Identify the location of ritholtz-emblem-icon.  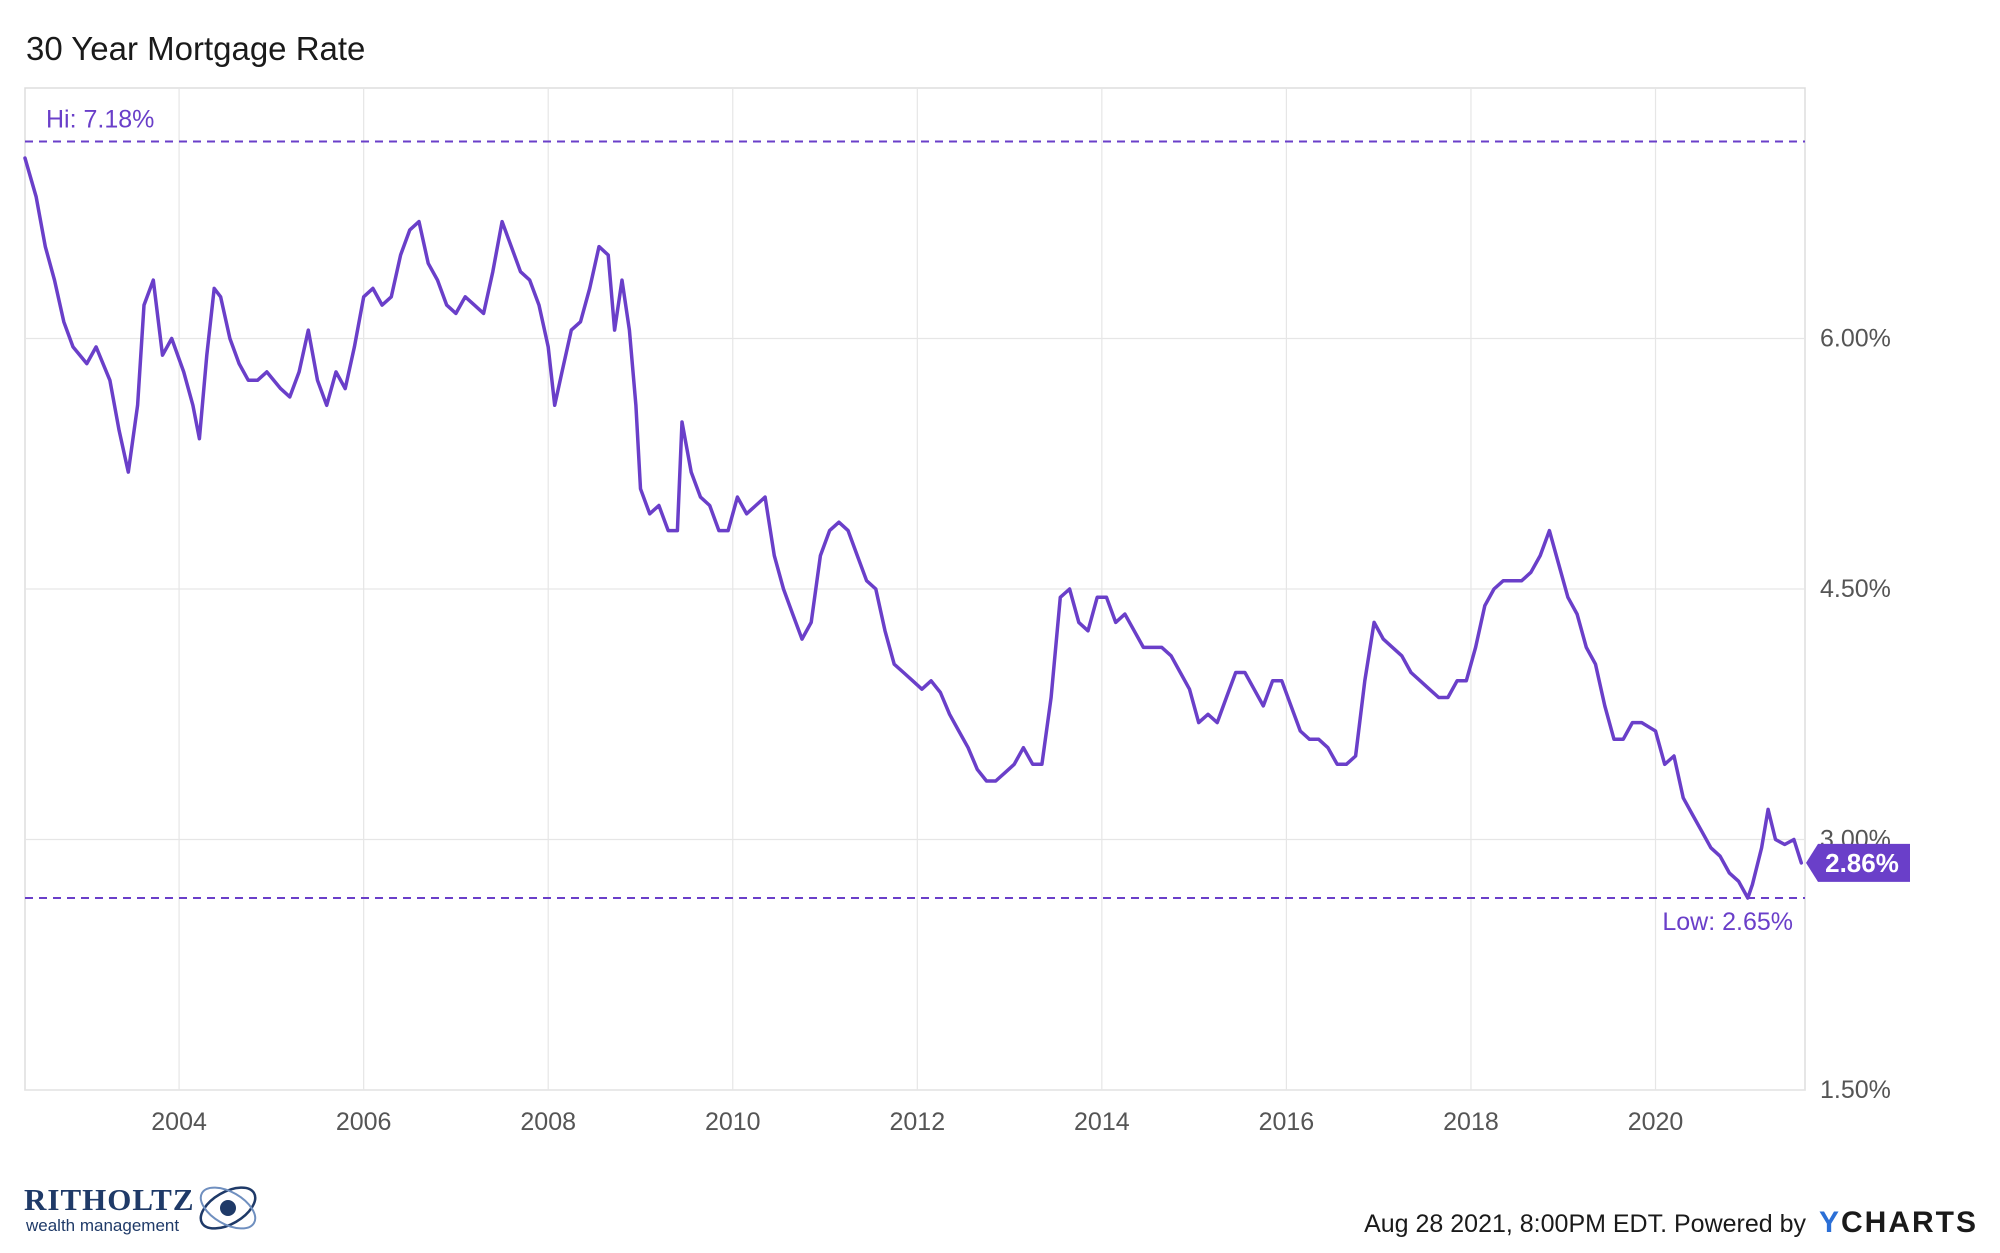
(228, 1208).